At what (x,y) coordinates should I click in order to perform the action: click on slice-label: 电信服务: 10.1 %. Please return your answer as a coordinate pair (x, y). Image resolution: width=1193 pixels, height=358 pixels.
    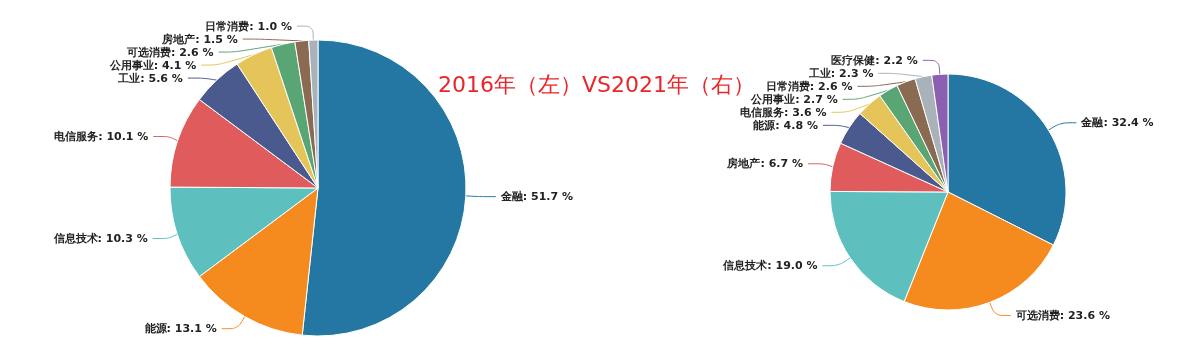
    Looking at the image, I should click on (101, 136).